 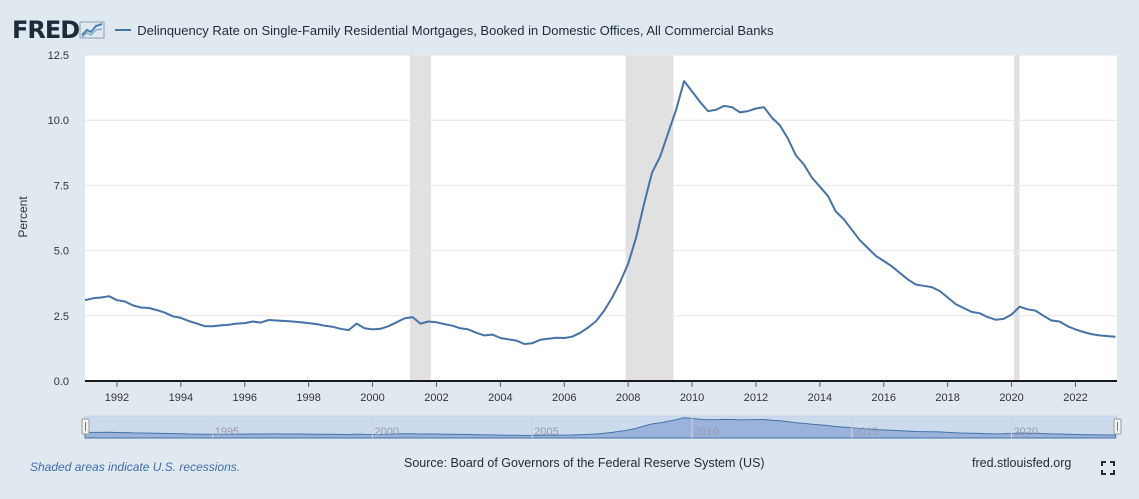 I want to click on series-legend-swatch, so click(x=123, y=30).